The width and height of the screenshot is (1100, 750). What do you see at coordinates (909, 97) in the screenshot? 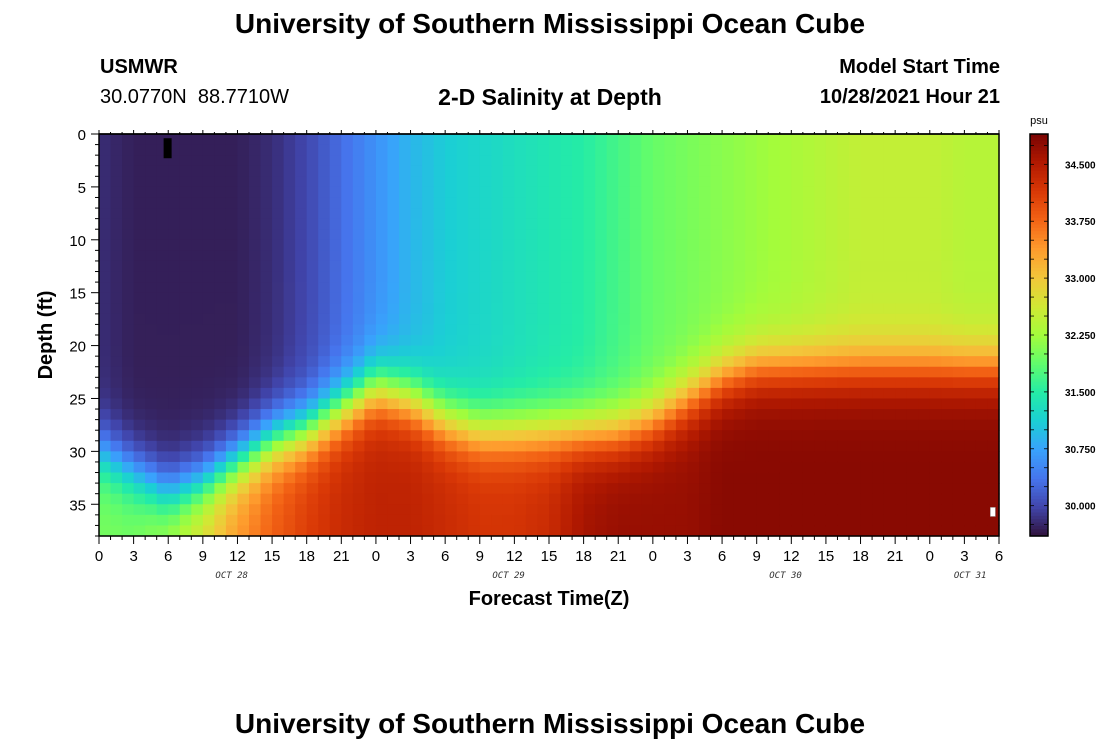
I see `model-start-value: 10/28/2021 Hour 21` at bounding box center [909, 97].